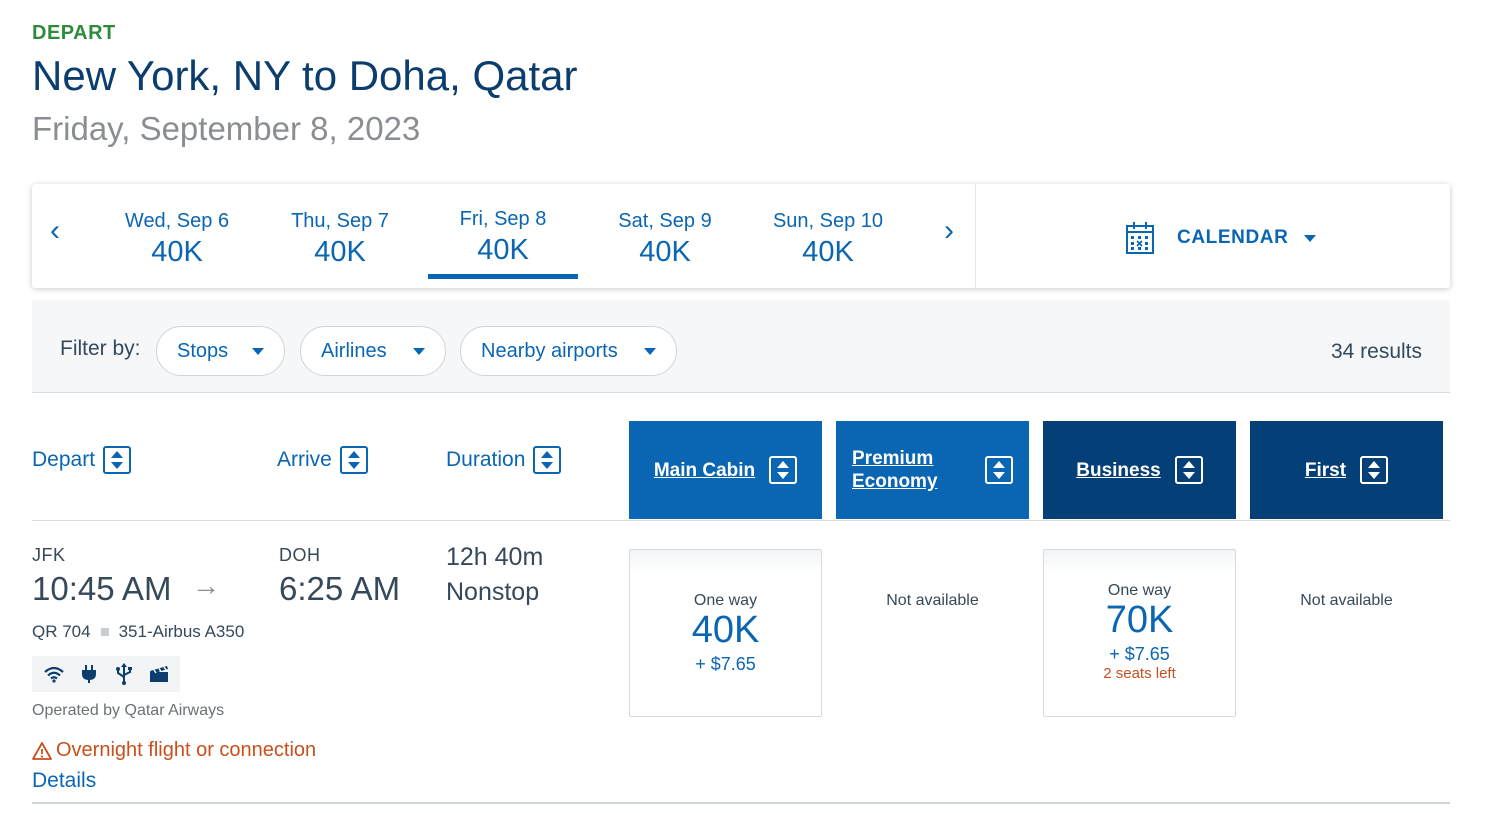  I want to click on date-option-sep-6: Wed, Sep 6 40K, so click(177, 239).